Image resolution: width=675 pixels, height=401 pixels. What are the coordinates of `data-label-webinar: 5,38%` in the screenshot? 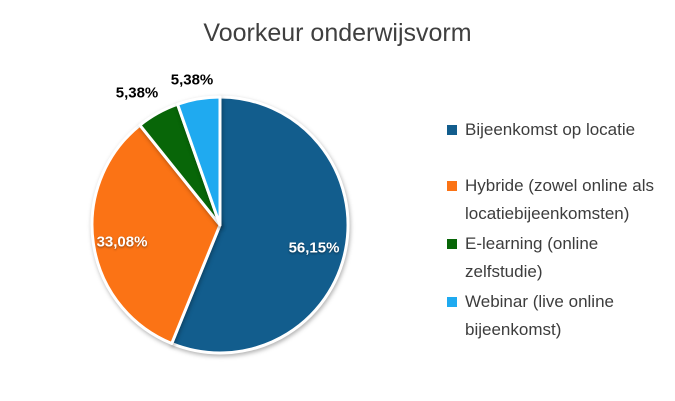 It's located at (192, 80).